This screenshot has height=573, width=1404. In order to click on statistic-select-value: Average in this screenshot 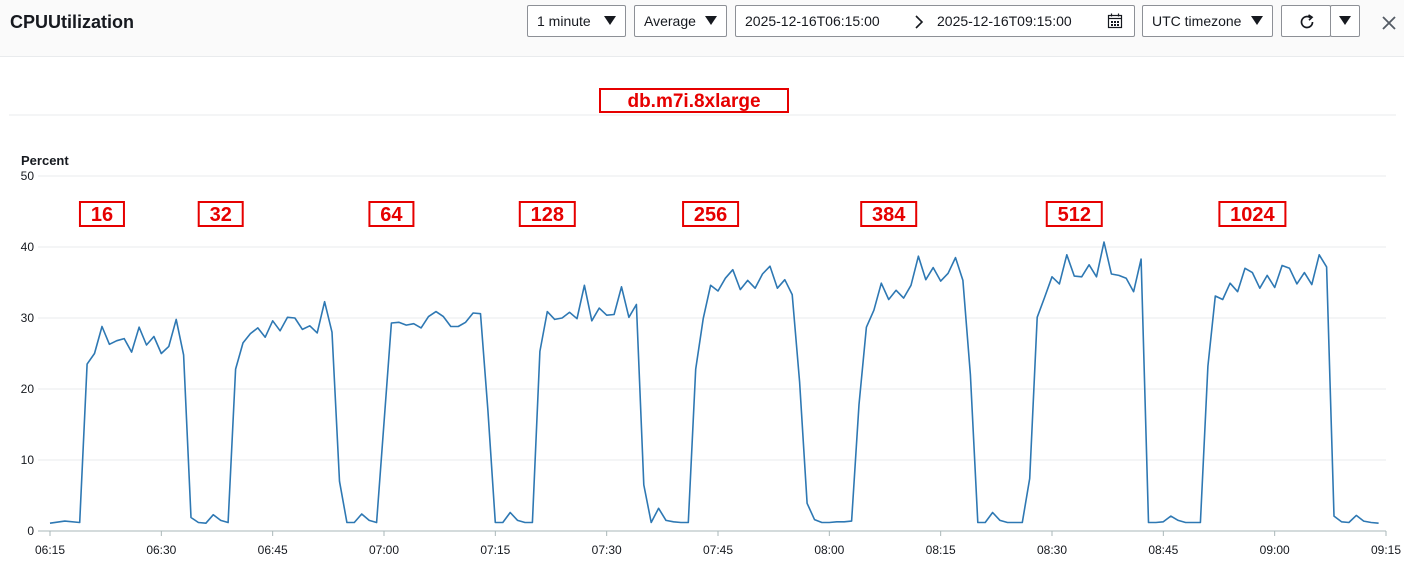, I will do `click(670, 21)`.